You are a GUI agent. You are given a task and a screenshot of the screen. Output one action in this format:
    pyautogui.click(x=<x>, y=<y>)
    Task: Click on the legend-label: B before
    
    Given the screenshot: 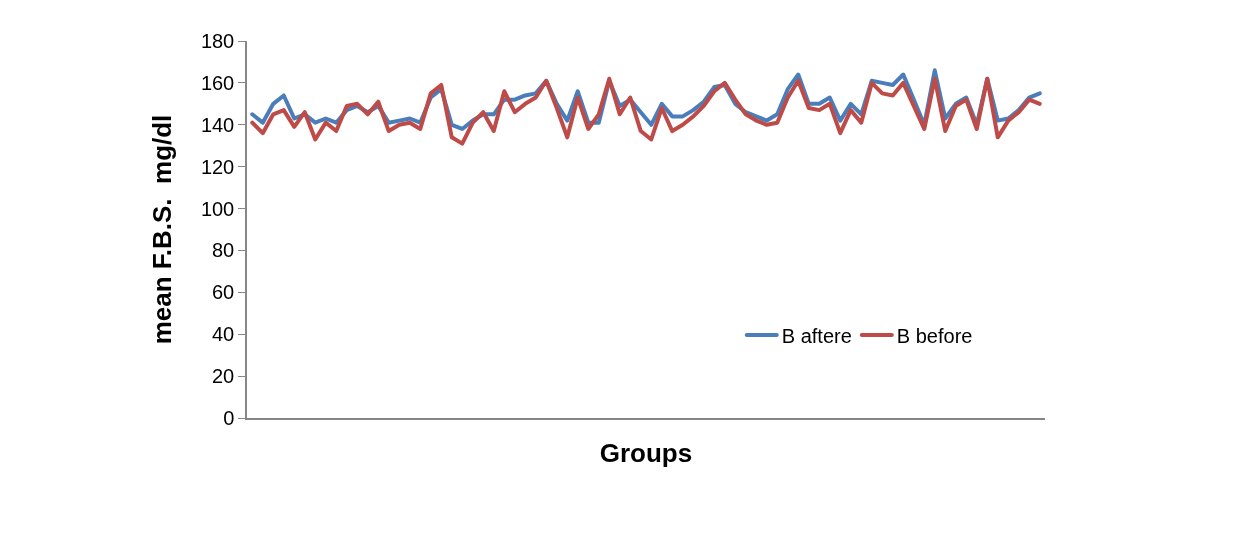 What is the action you would take?
    pyautogui.click(x=934, y=335)
    